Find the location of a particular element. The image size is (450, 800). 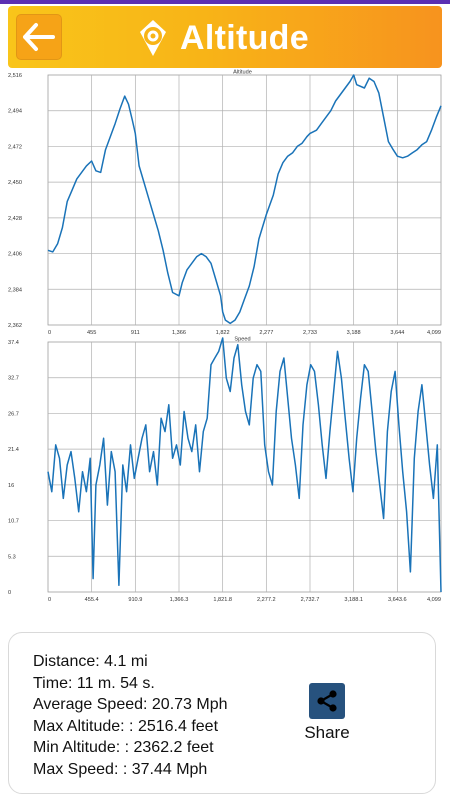

title-group: Altitude is located at coordinates (222, 38).